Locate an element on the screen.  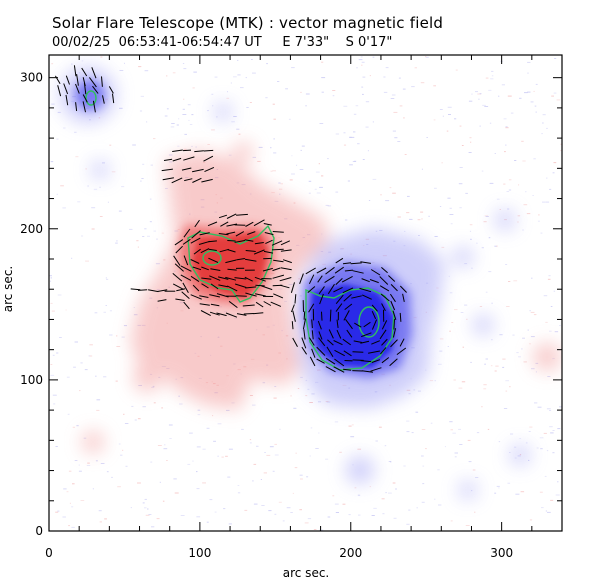
position-east: E 7'33" is located at coordinates (306, 42).